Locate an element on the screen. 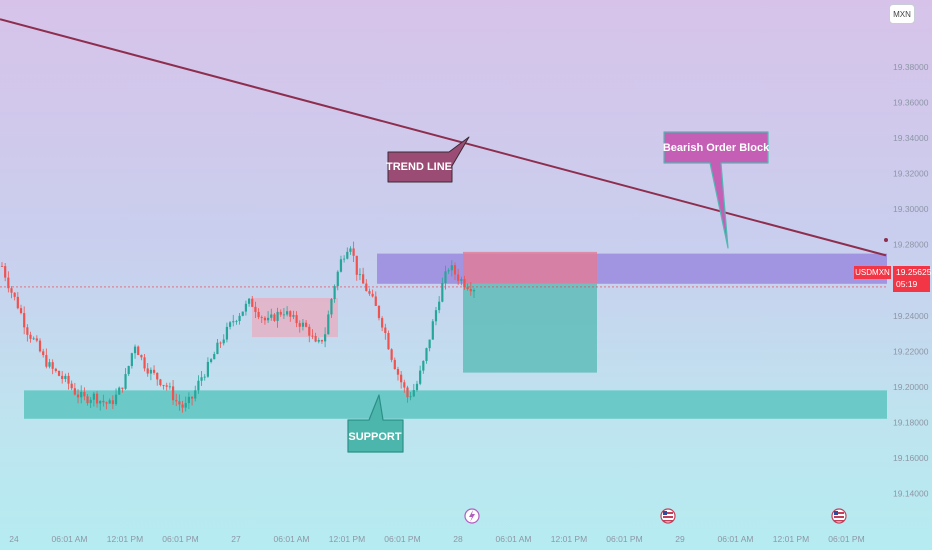 This screenshot has height=550, width=932. trend-line-label: TREND LINE is located at coordinates (419, 167).